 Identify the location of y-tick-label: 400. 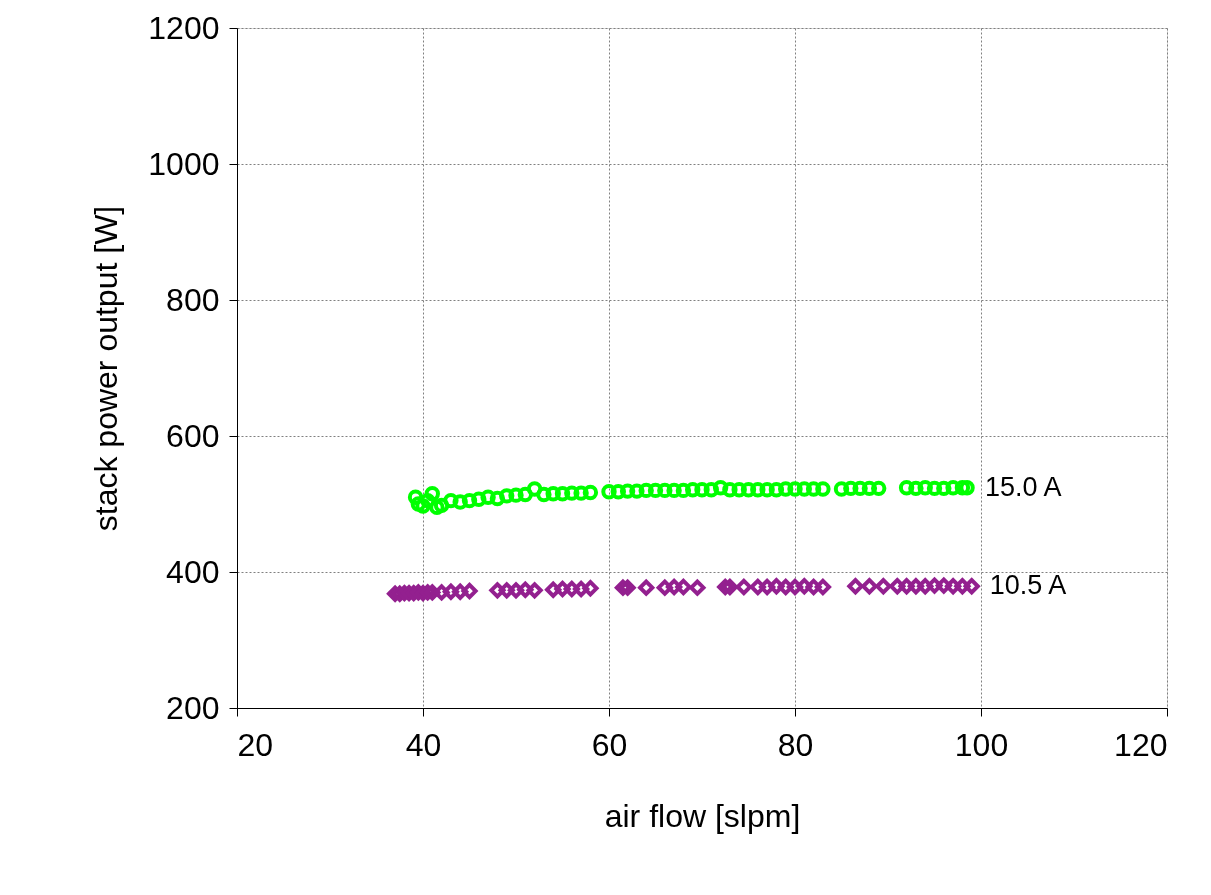
(193, 571).